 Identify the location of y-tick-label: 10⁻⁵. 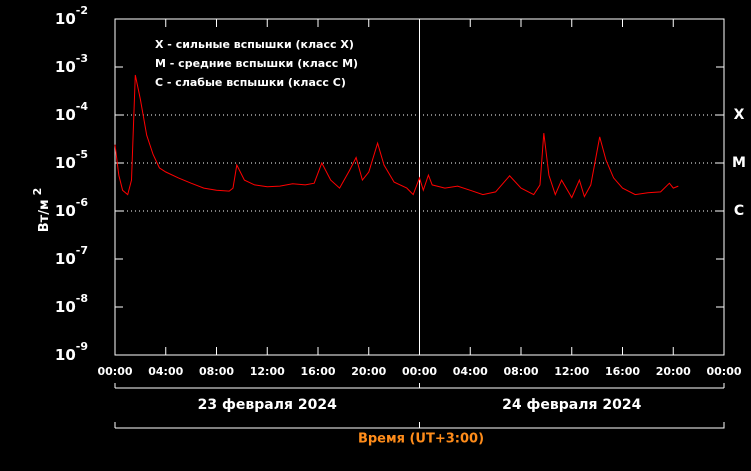
(71, 160).